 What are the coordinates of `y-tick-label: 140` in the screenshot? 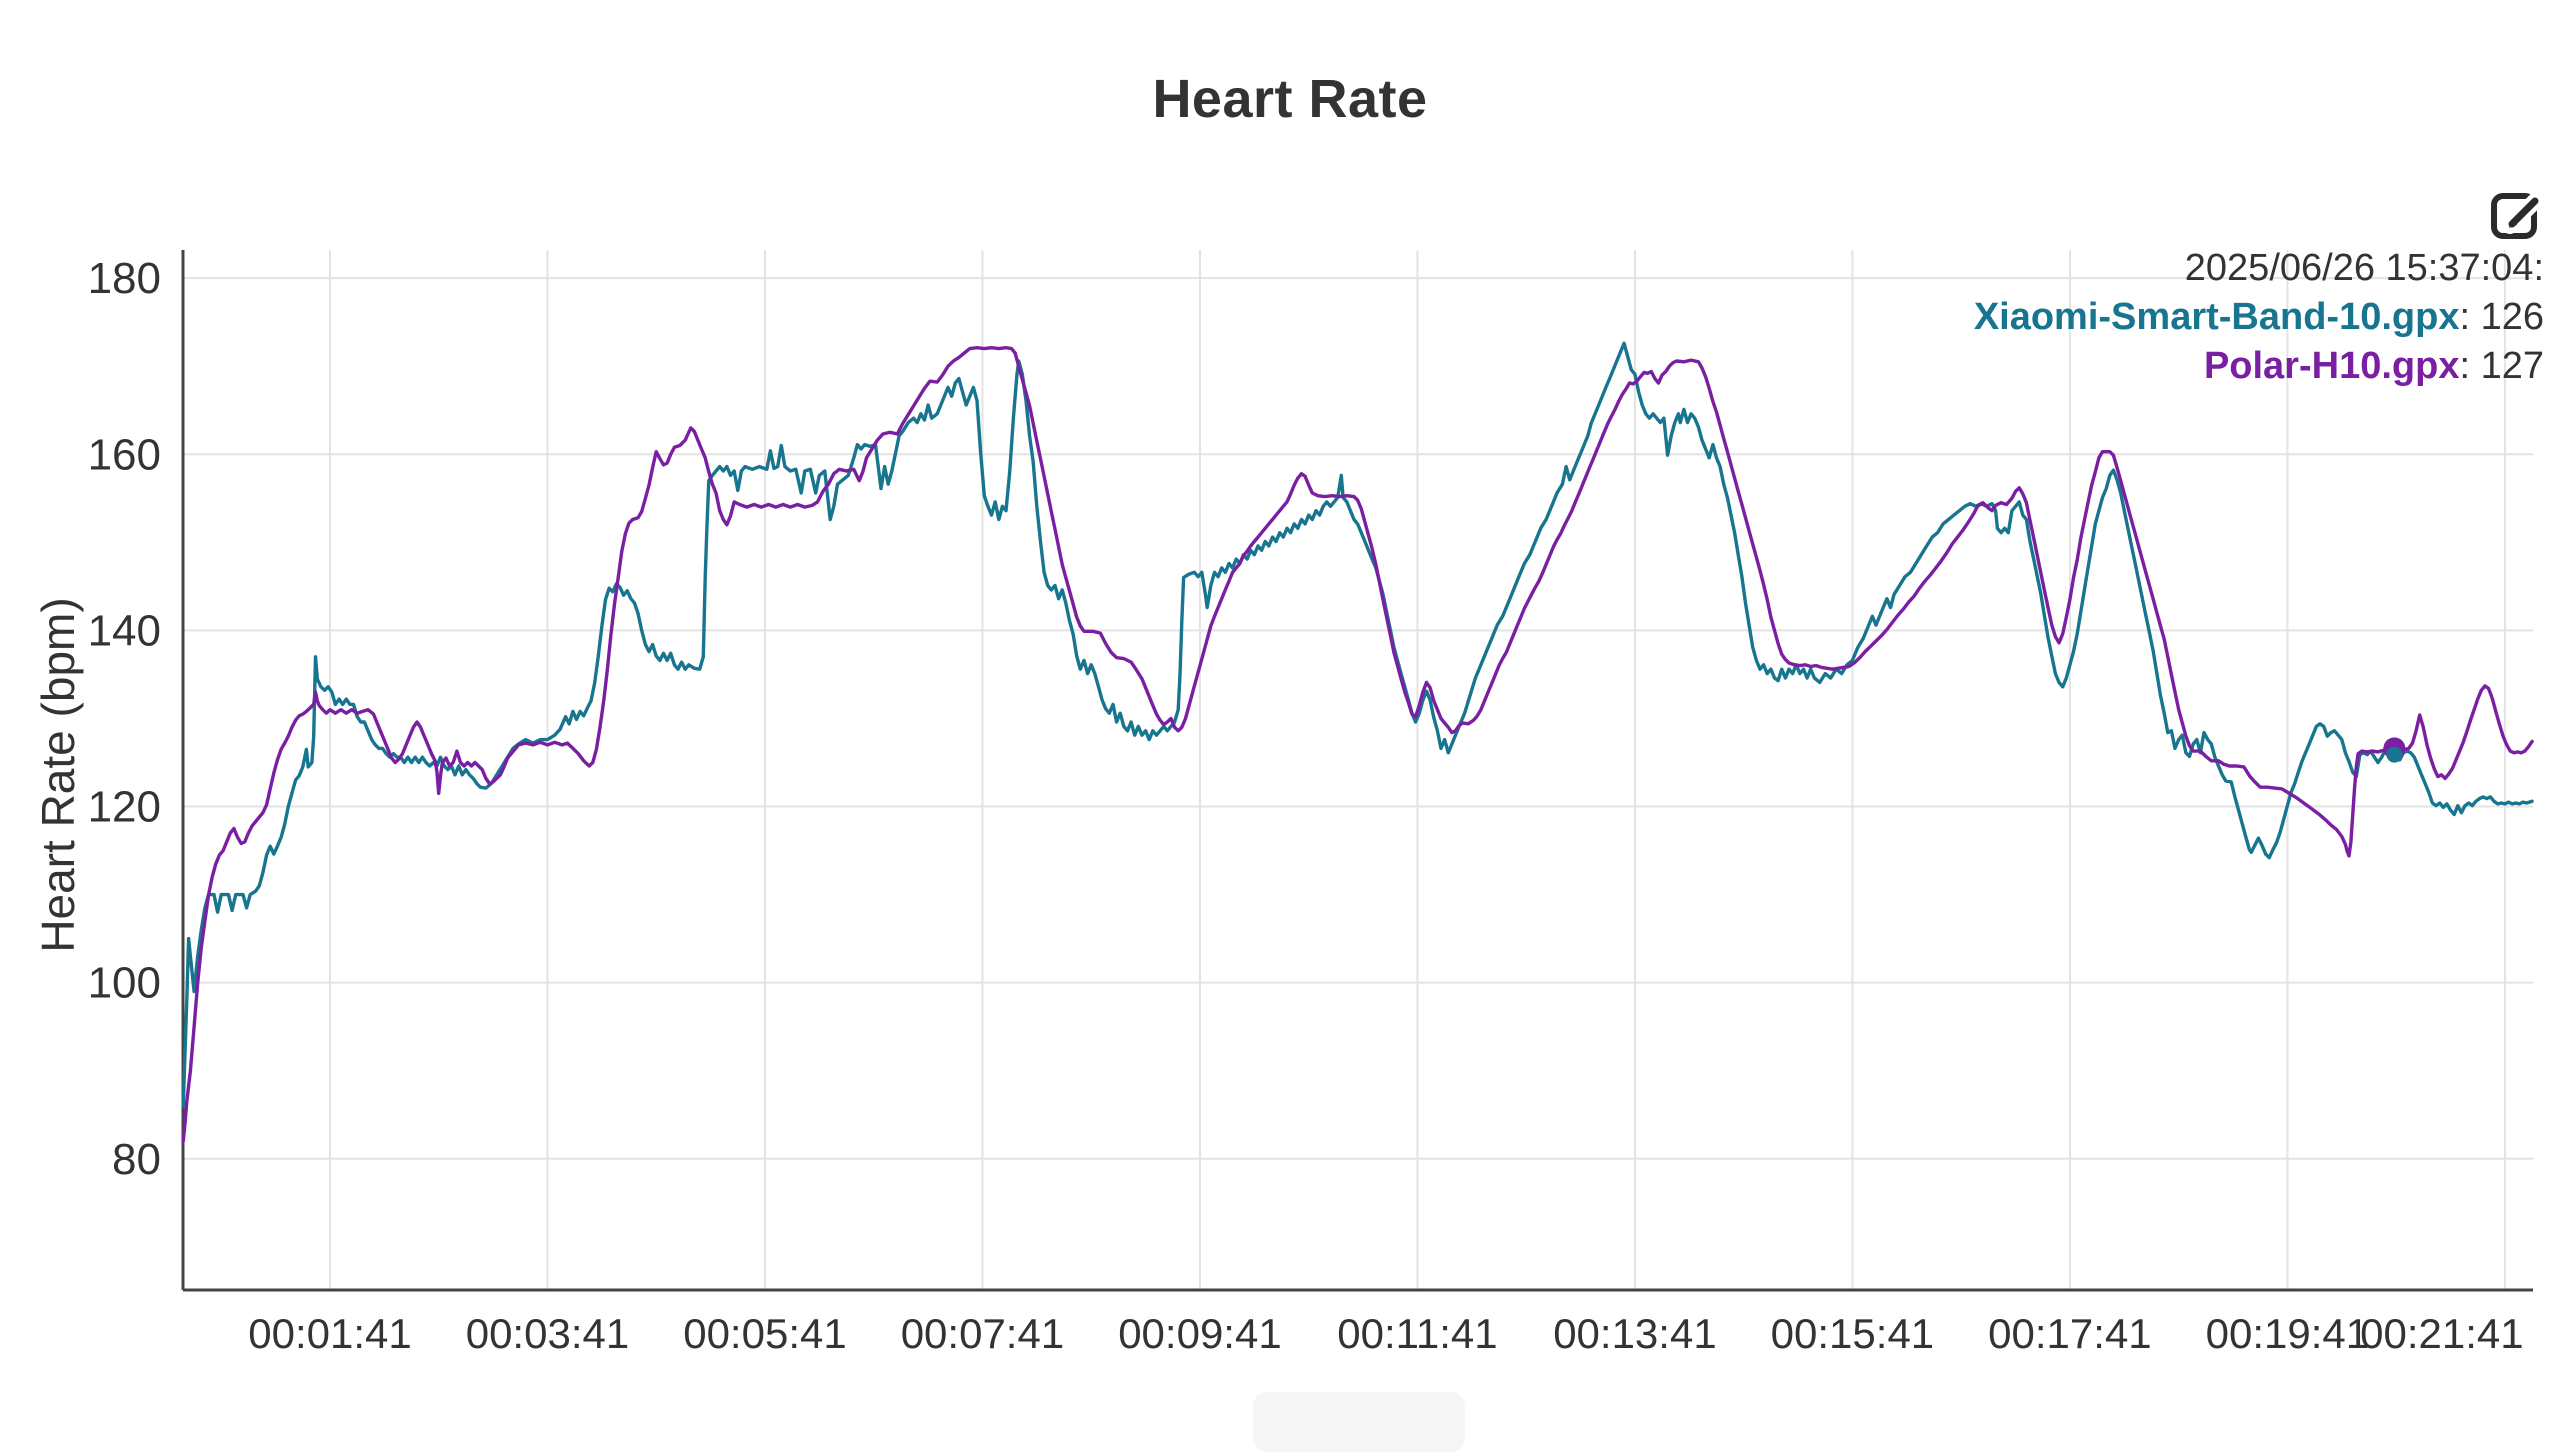 It's located at (124, 630).